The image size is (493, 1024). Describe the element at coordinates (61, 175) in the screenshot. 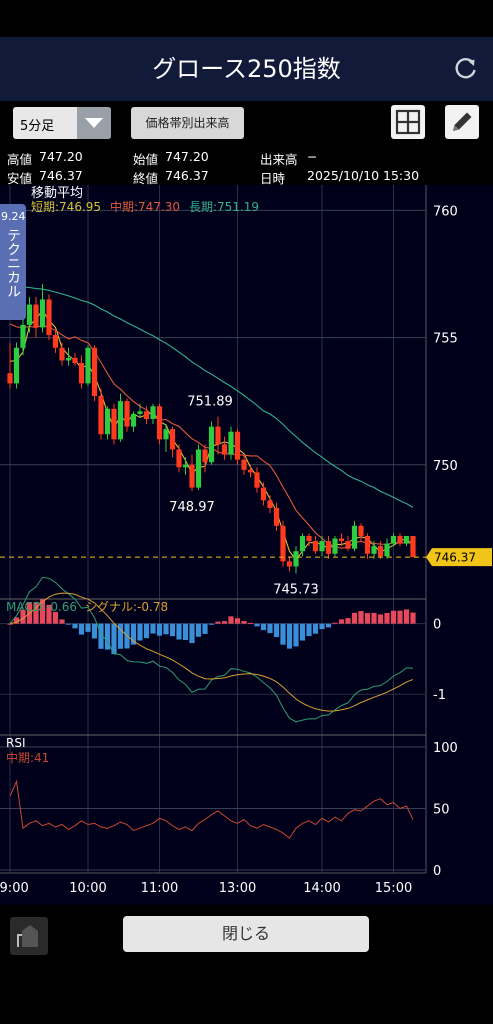

I see `low-value: 746.37` at that location.